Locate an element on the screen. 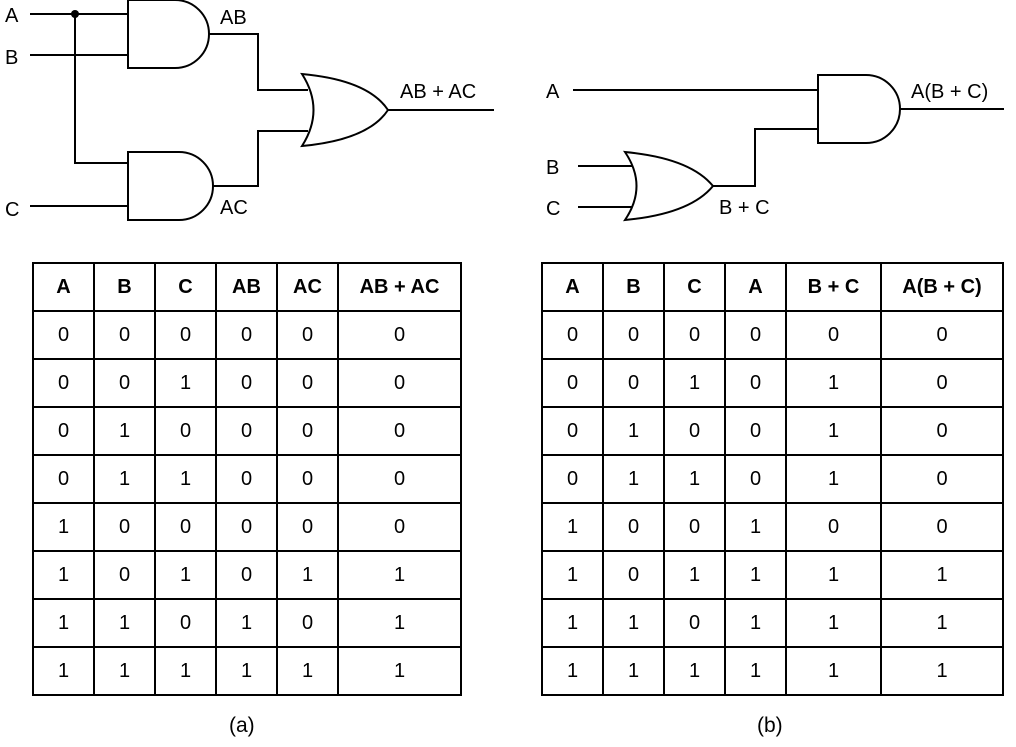  wire-ab is located at coordinates (258, 62).